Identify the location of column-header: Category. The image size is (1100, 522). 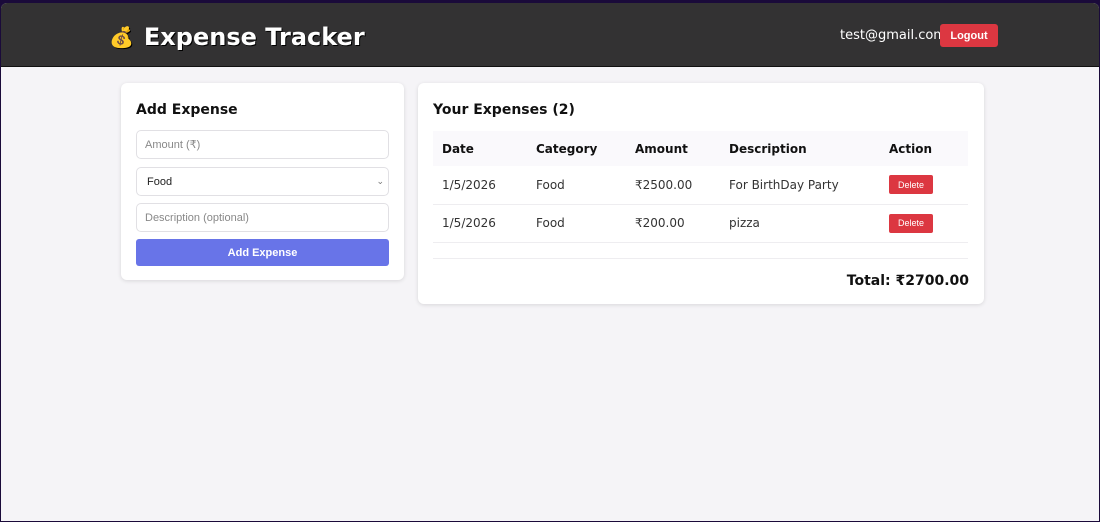
(576, 148).